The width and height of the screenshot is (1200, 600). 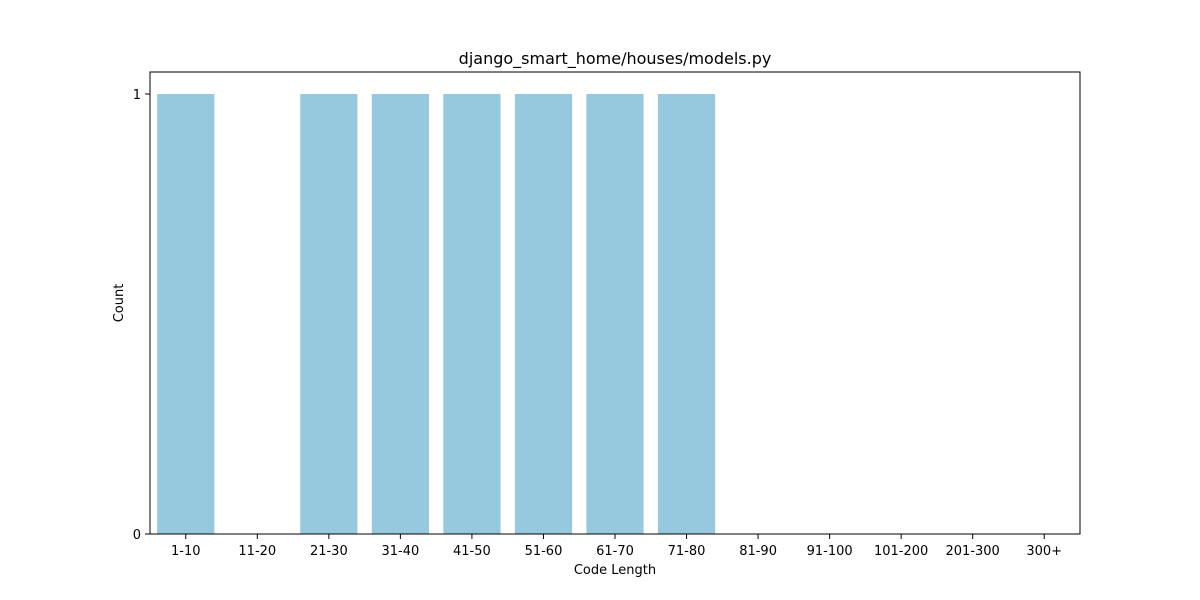 What do you see at coordinates (615, 59) in the screenshot?
I see `chart-title: django_smart_home/houses/models.py` at bounding box center [615, 59].